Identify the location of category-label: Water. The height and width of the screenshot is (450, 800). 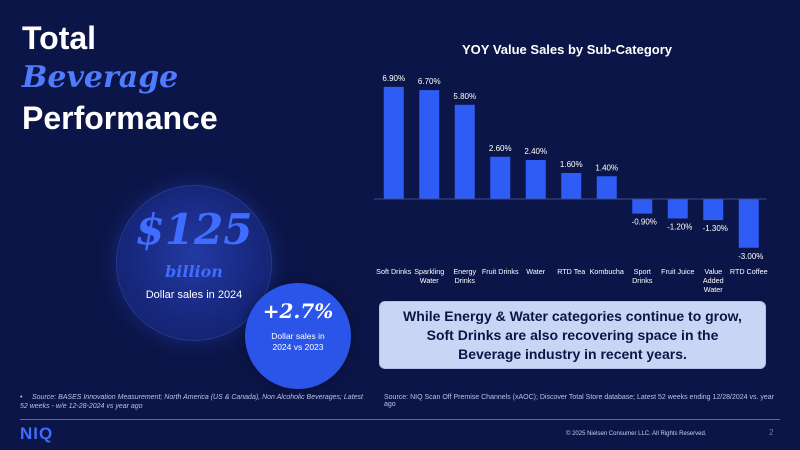
(536, 271).